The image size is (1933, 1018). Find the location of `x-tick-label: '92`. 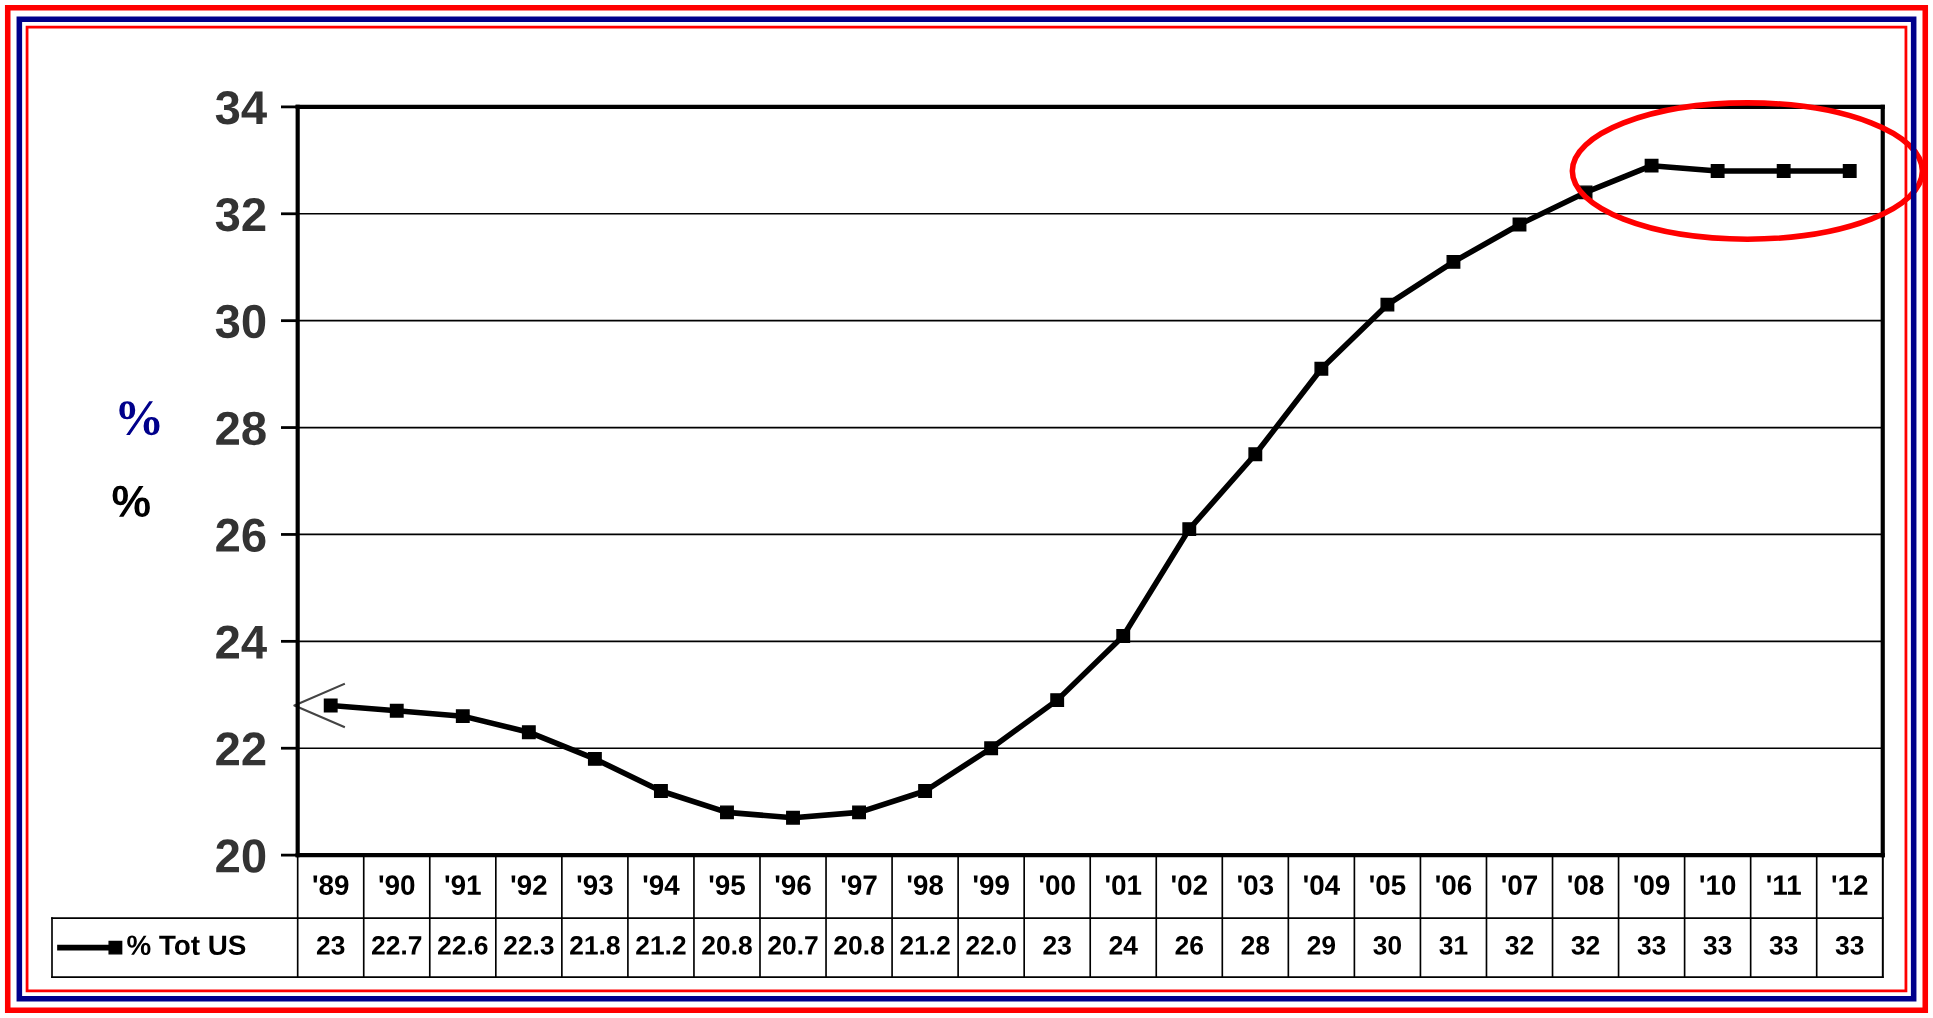

x-tick-label: '92 is located at coordinates (529, 885).